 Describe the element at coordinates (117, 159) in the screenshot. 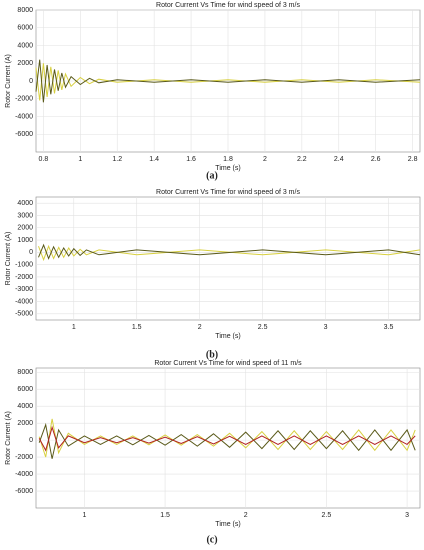

I see `x-tick-label: 1.2` at that location.